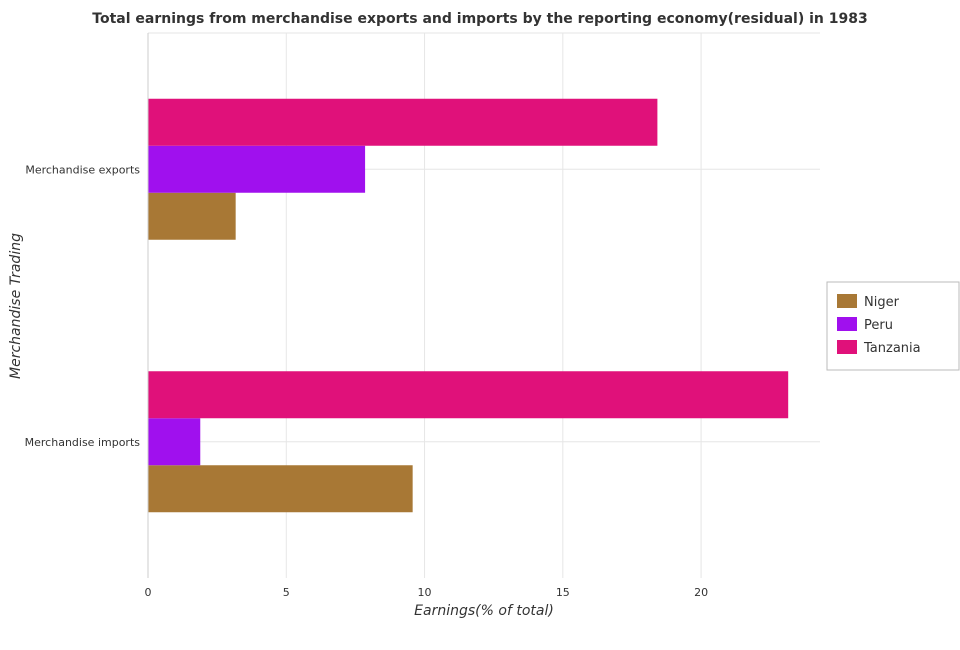 The image size is (960, 650). Describe the element at coordinates (847, 347) in the screenshot. I see `legend-swatch-tanzania` at that location.